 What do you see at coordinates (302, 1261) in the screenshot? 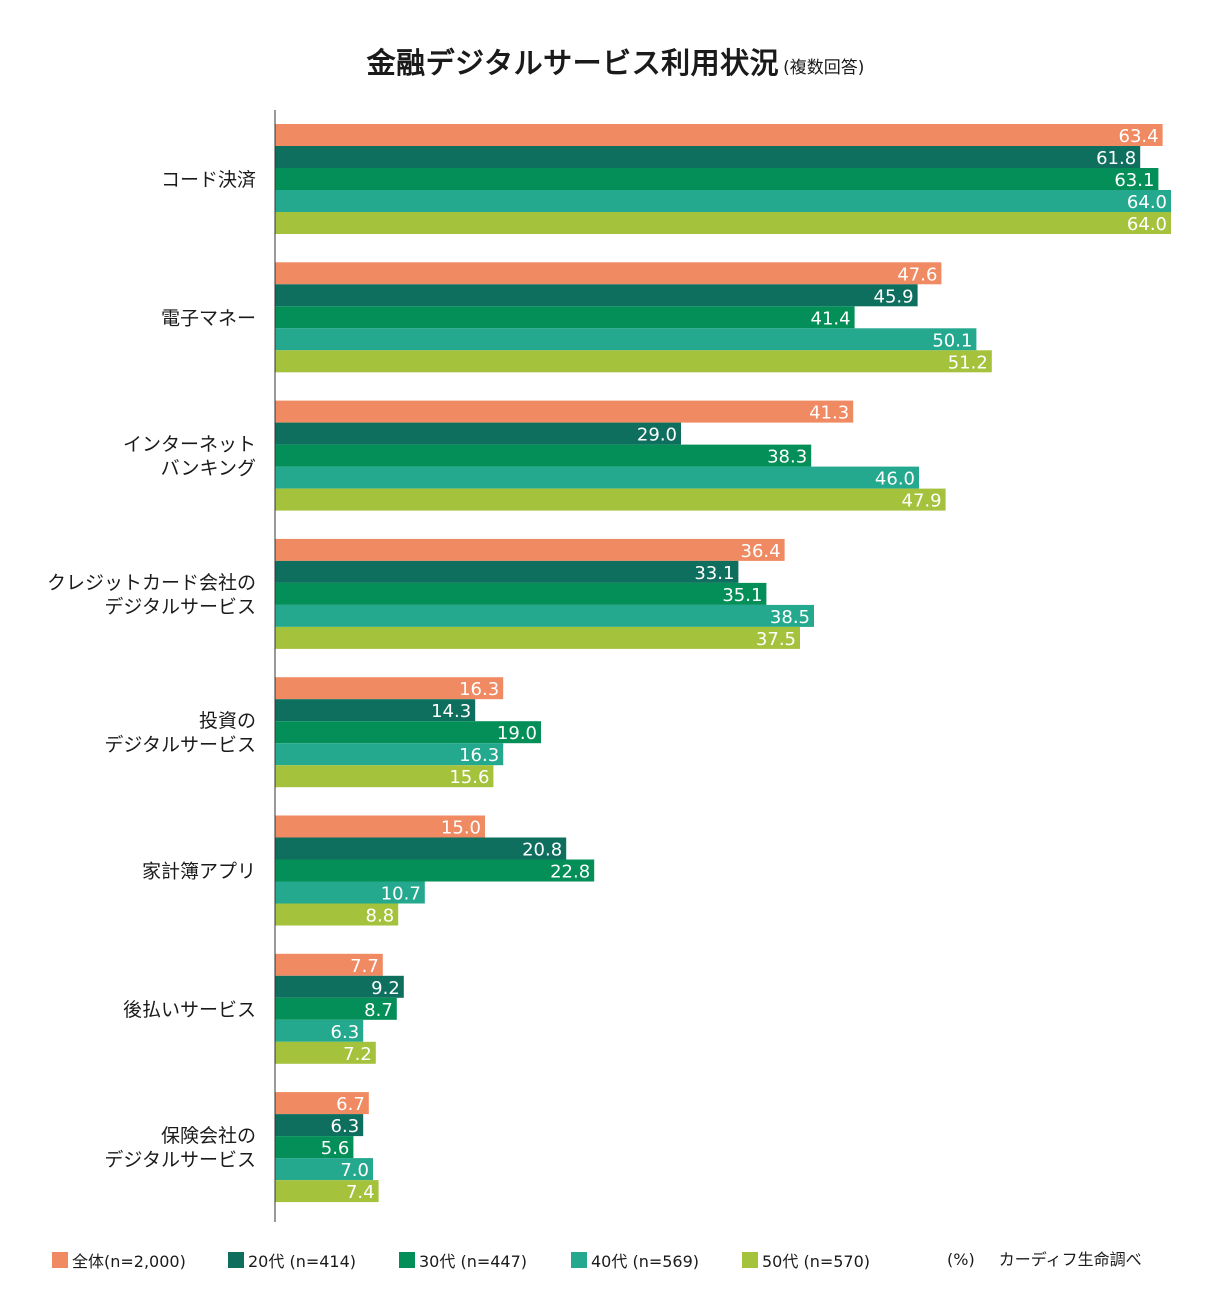
I see `legend-label: 20代 (n=414)` at bounding box center [302, 1261].